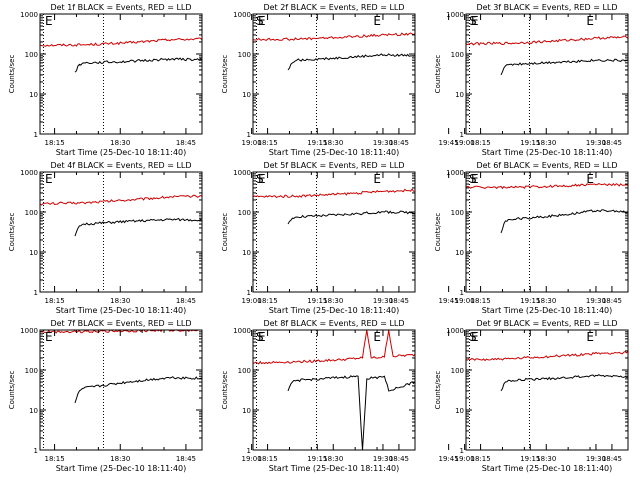 This screenshot has width=640, height=480. I want to click on chart-title: Det 1f BLACK = Events, RED = LLD, so click(120, 7).